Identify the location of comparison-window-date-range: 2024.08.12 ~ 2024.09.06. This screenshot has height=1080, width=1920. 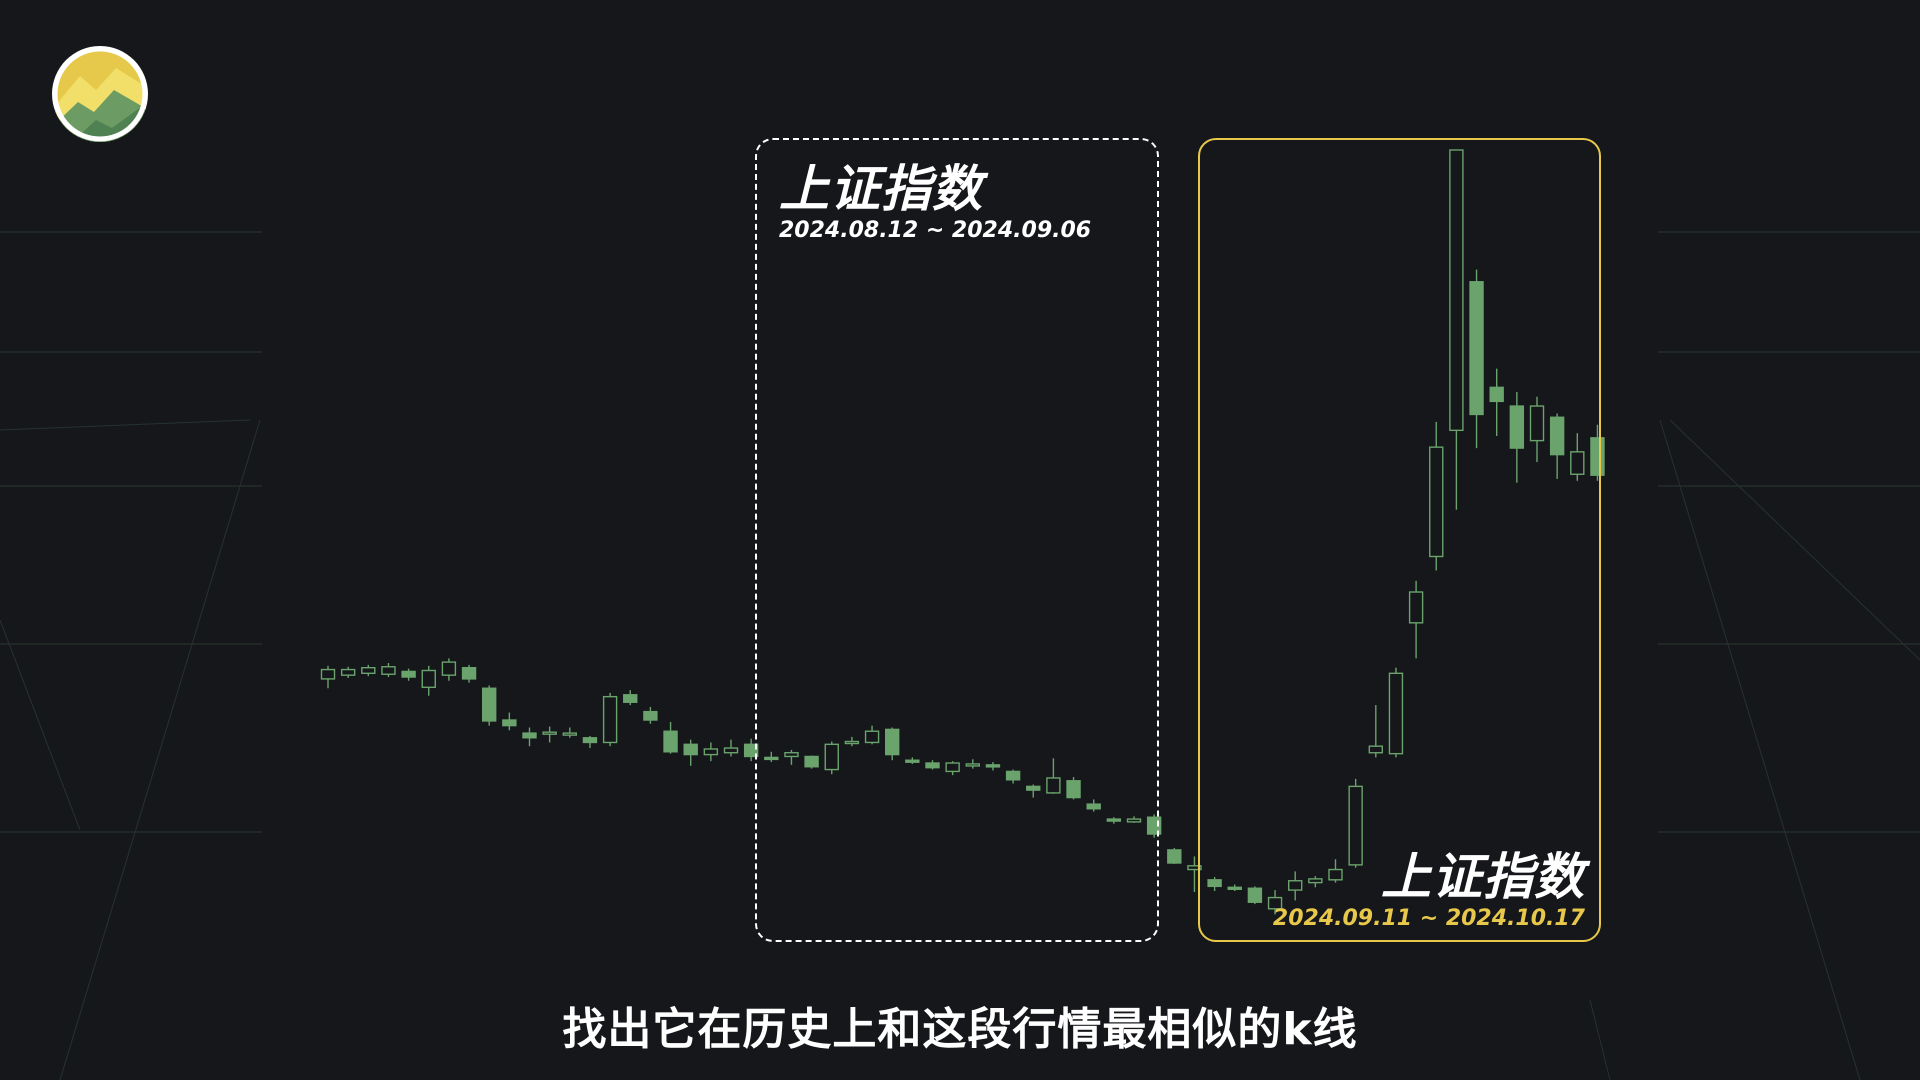
(935, 231).